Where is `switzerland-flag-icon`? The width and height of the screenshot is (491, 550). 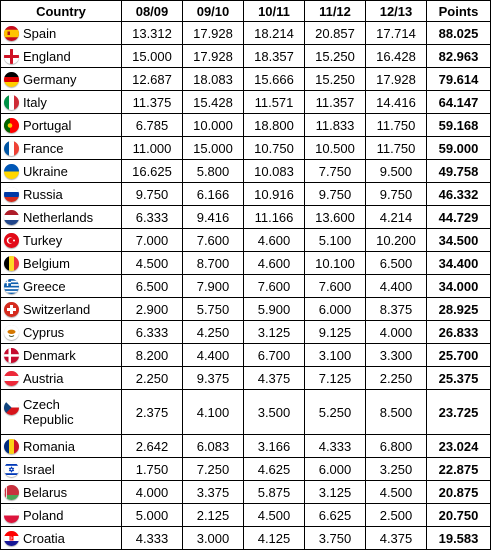 switzerland-flag-icon is located at coordinates (11, 309).